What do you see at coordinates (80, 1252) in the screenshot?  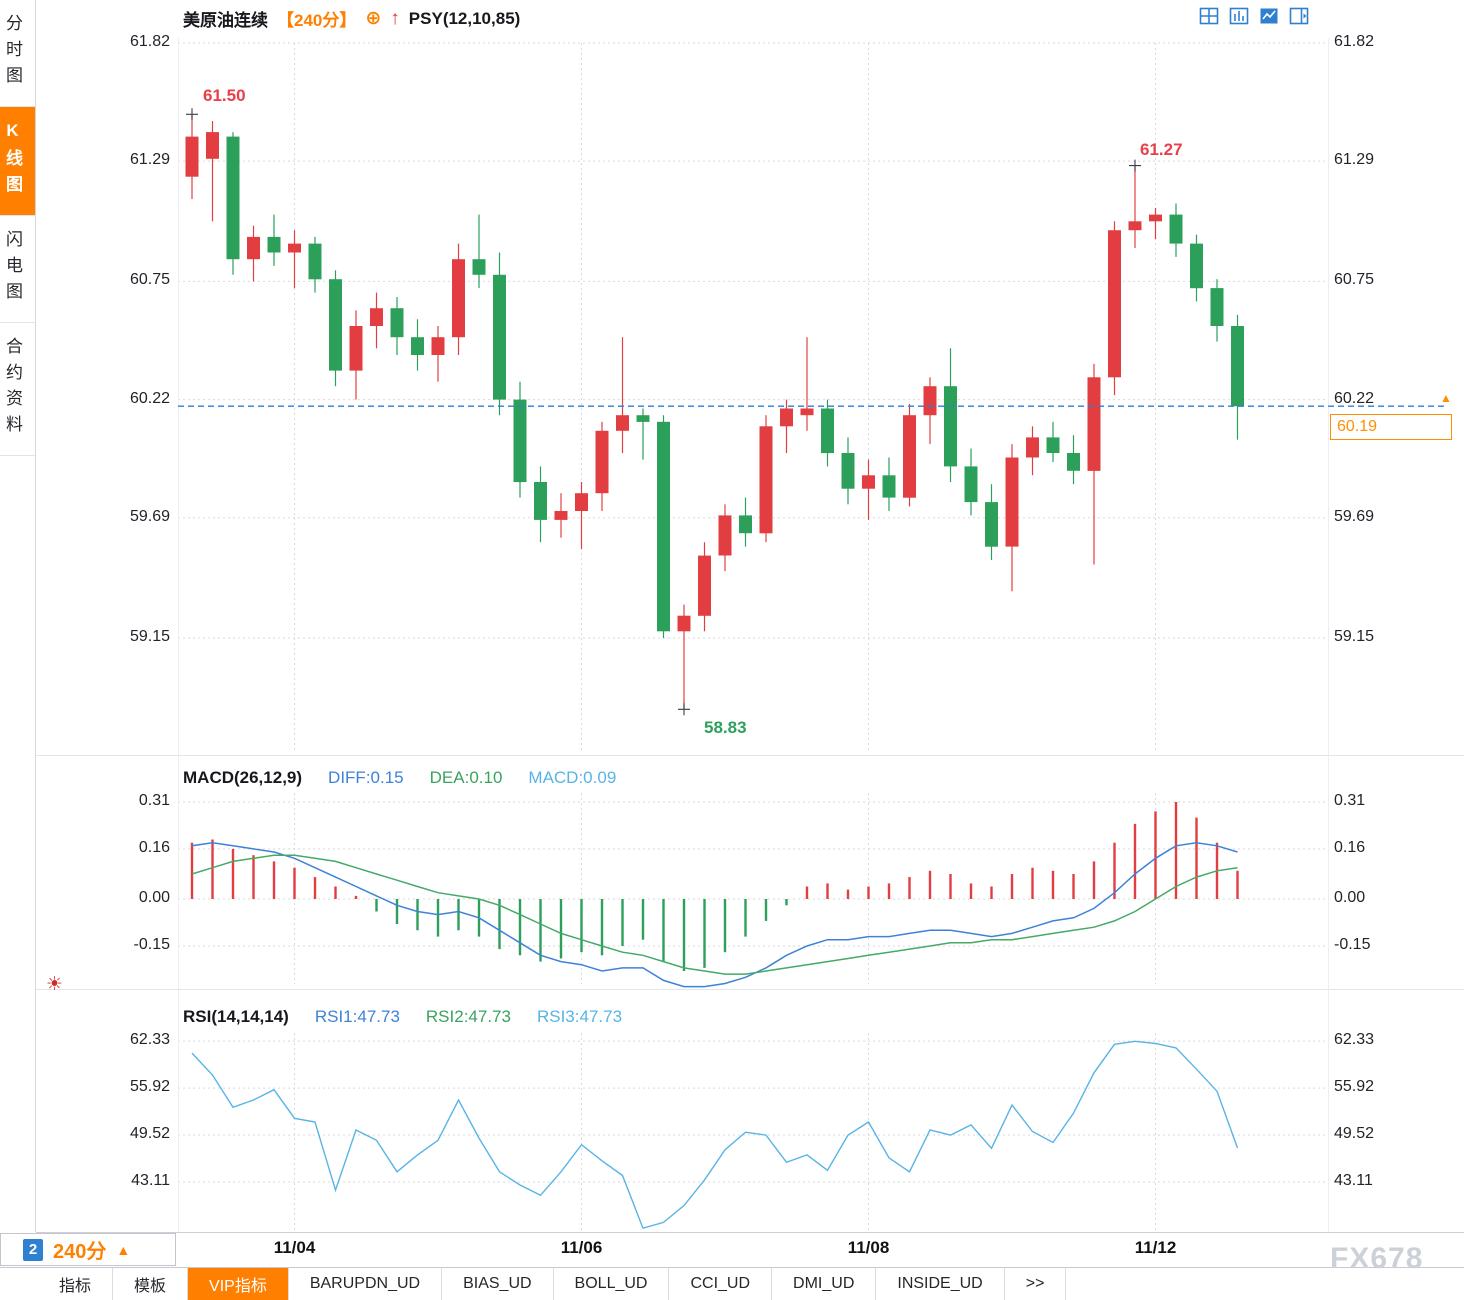 I see `timeframe-label: 240分` at bounding box center [80, 1252].